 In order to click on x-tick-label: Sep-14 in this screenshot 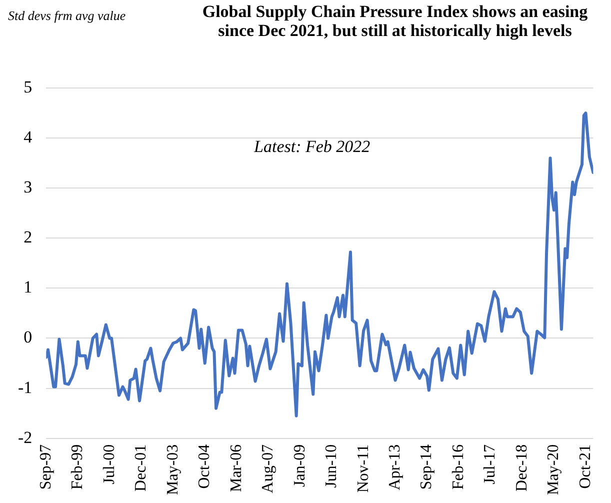, I will do `click(427, 467)`.